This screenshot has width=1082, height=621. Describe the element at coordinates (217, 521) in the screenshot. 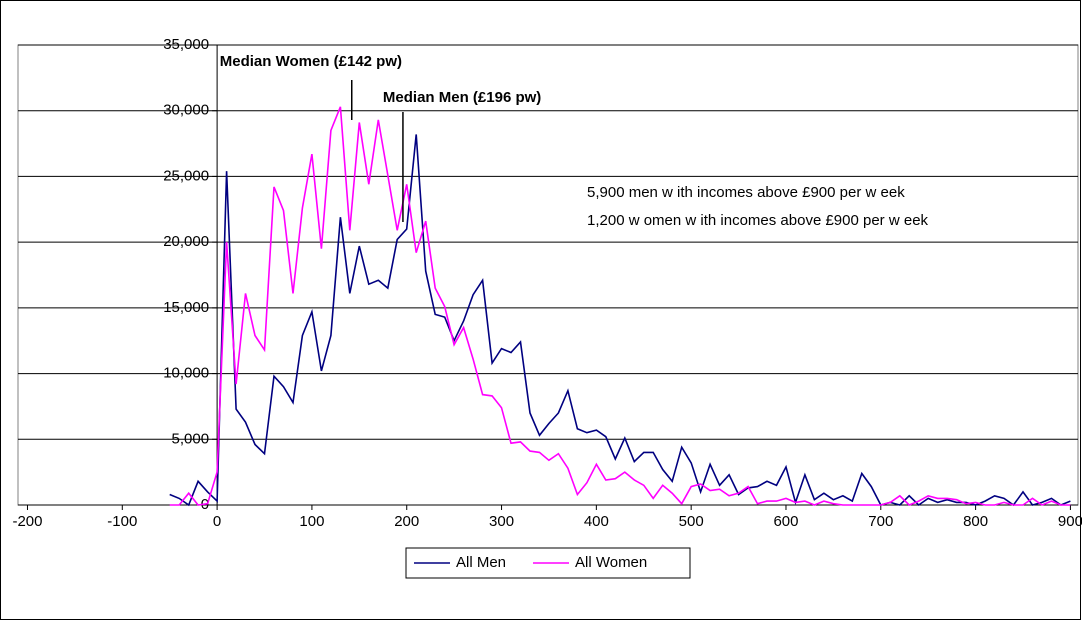

I see `x-tick-label: 0` at that location.